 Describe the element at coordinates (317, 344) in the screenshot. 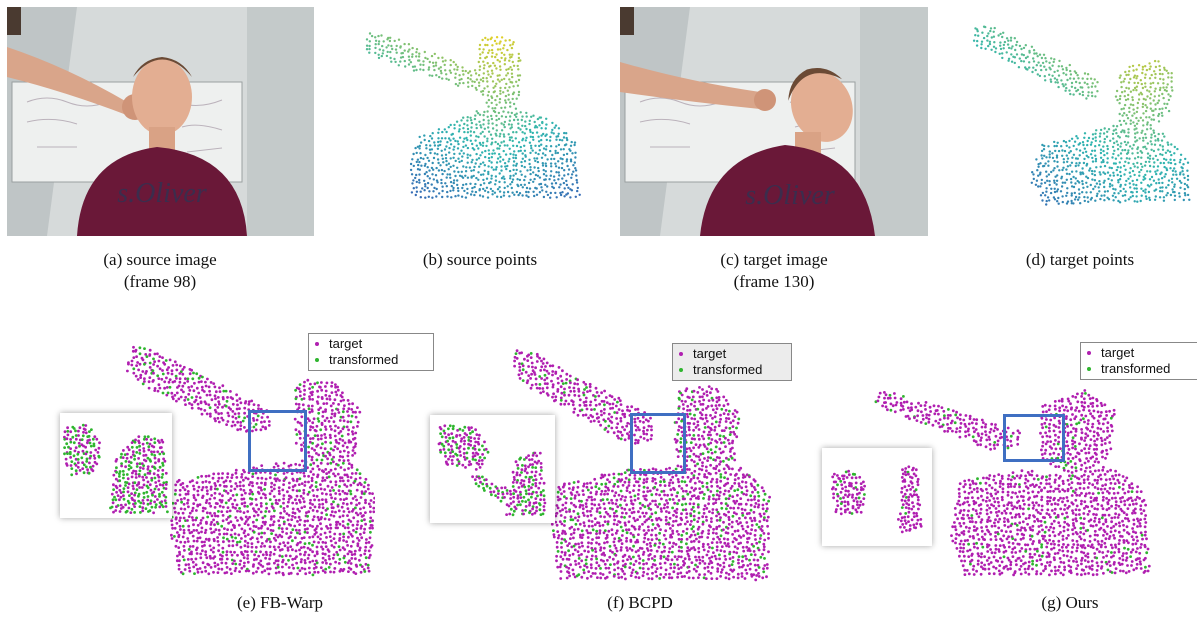

I see `target-marker` at that location.